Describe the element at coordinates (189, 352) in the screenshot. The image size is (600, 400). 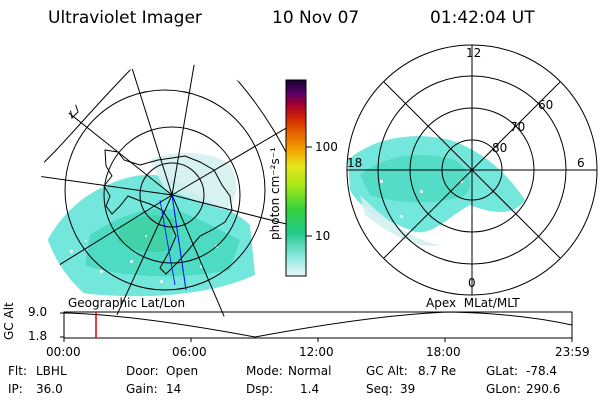
I see `xtick-0600: 06:00` at that location.